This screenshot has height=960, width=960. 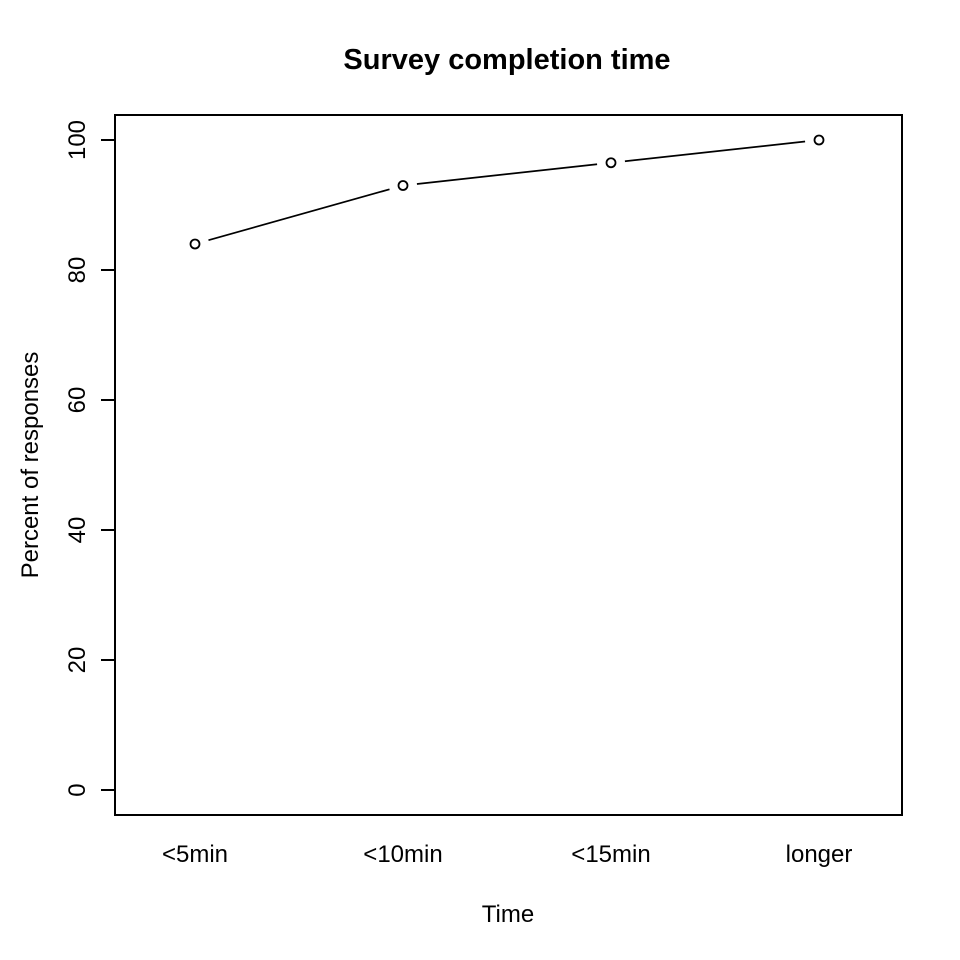 I want to click on x-tick-label-3: longer, so click(x=819, y=854).